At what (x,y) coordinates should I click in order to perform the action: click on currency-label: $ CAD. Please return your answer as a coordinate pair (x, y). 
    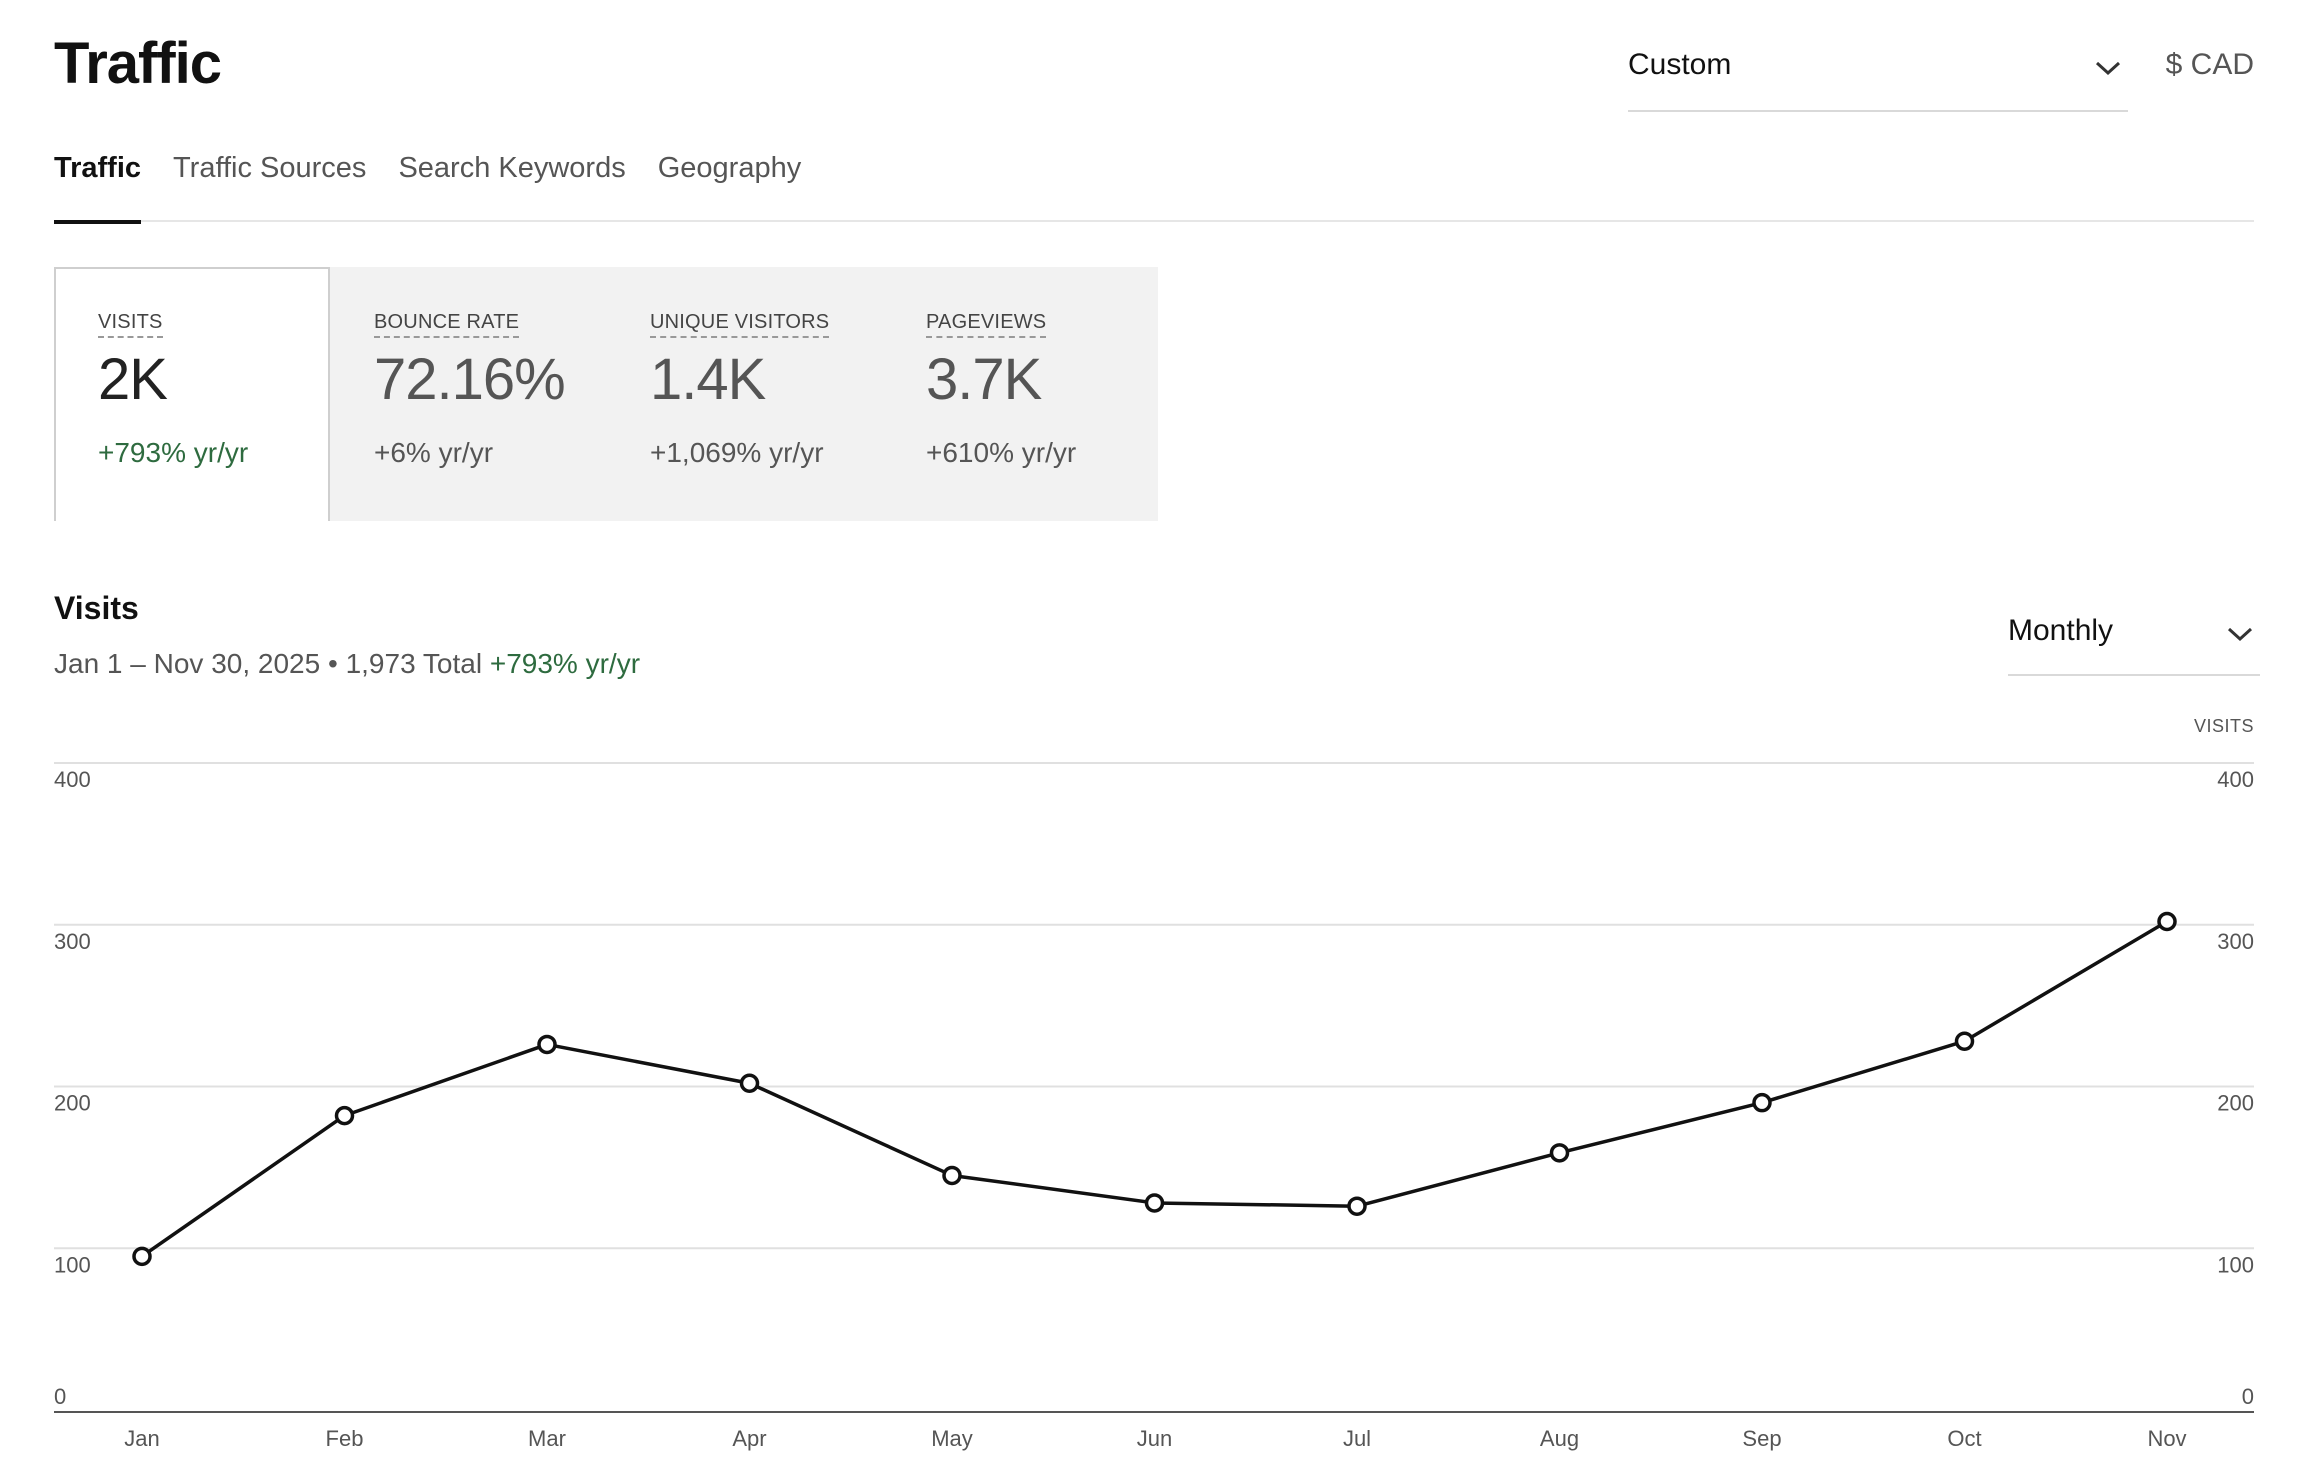
    Looking at the image, I should click on (2209, 64).